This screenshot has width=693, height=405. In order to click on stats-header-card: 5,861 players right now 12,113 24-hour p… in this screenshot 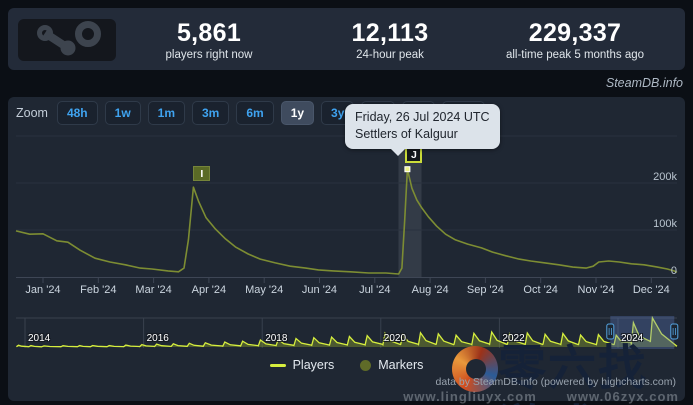, I will do `click(346, 39)`.